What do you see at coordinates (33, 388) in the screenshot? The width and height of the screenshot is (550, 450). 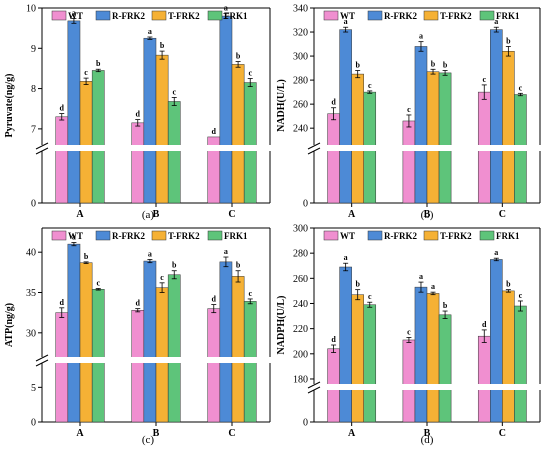 I see `y-tick-label: 5` at bounding box center [33, 388].